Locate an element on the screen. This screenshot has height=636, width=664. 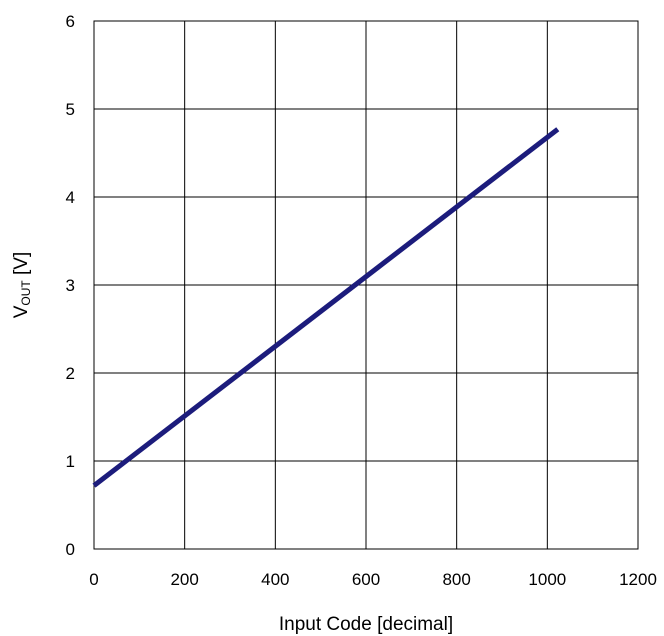
x-tick-label: 600 is located at coordinates (366, 579).